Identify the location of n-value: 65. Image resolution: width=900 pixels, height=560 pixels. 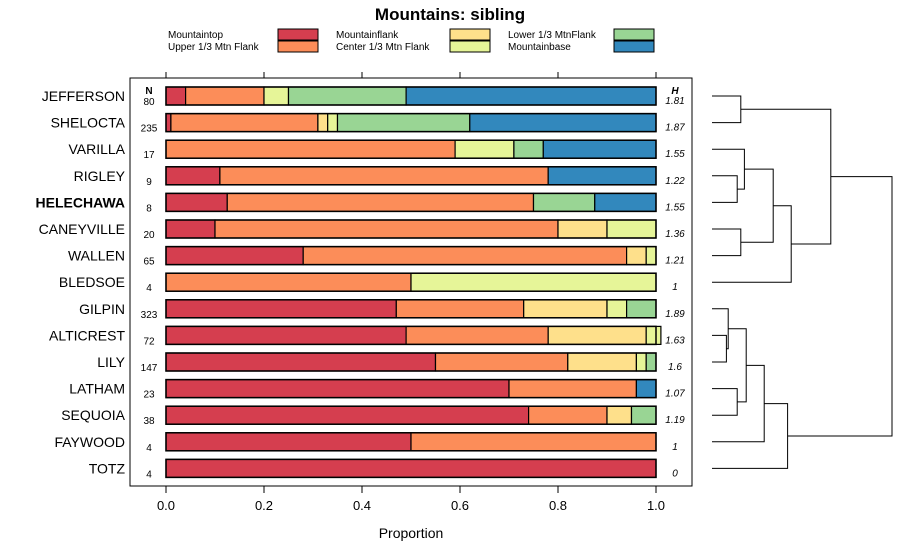
(149, 262).